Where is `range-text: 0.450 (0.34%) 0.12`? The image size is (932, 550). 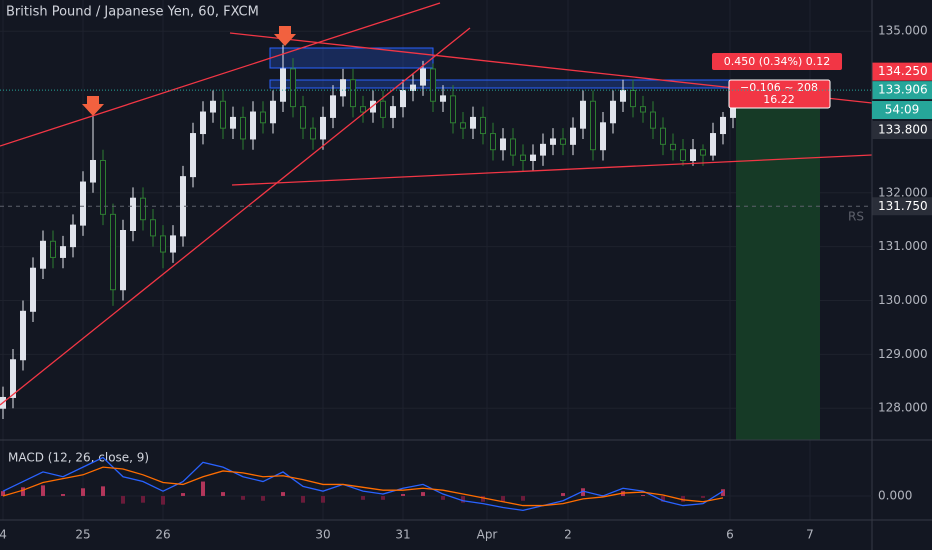
range-text: 0.450 (0.34%) 0.12 is located at coordinates (777, 61).